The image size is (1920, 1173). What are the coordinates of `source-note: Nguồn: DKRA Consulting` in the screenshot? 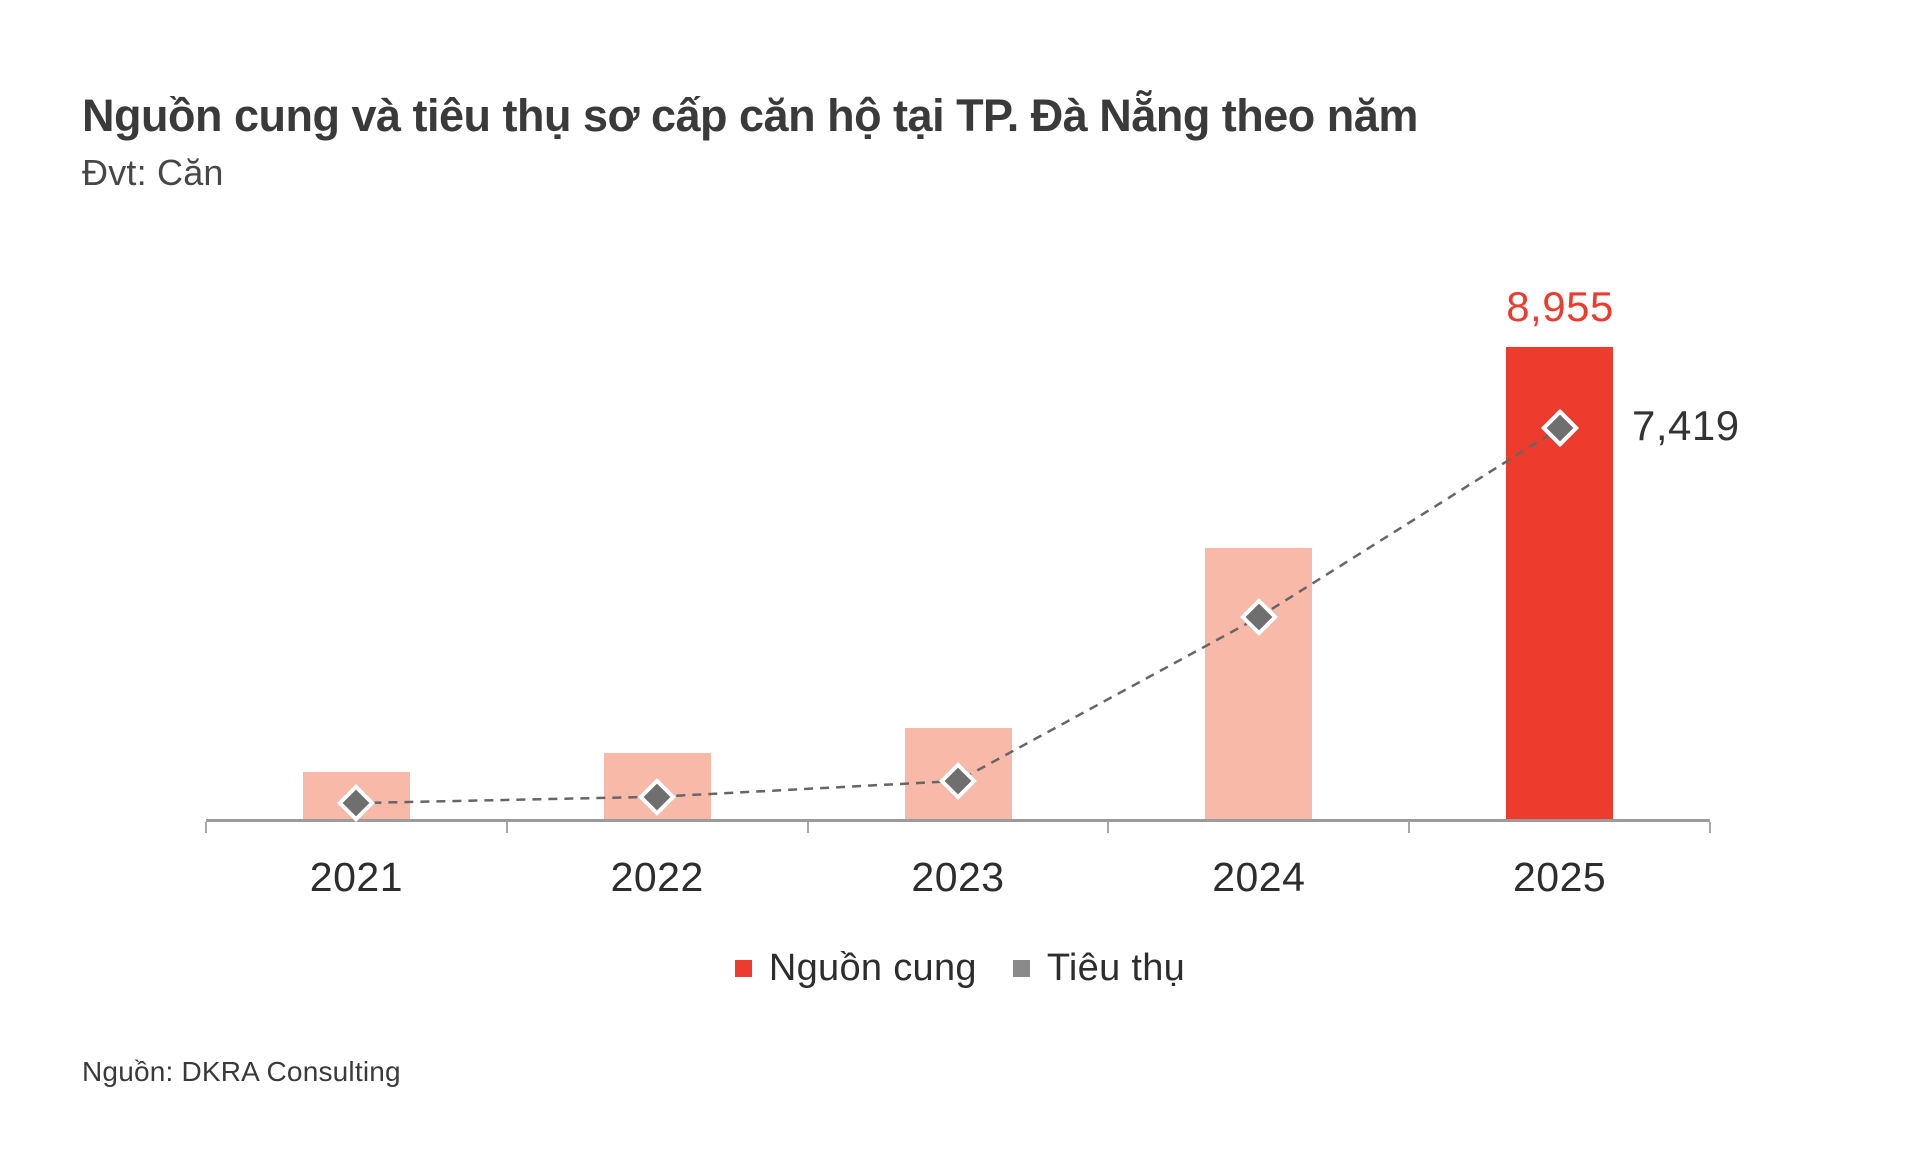 It's located at (241, 1071).